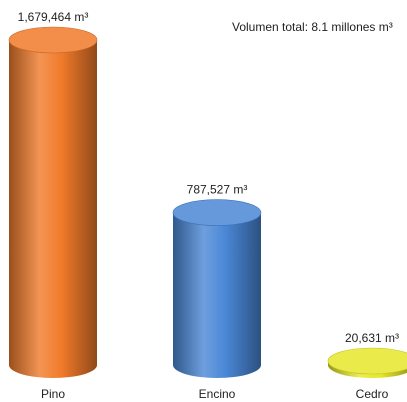 The height and width of the screenshot is (402, 407). I want to click on category-label-pino: Pino, so click(53, 394).